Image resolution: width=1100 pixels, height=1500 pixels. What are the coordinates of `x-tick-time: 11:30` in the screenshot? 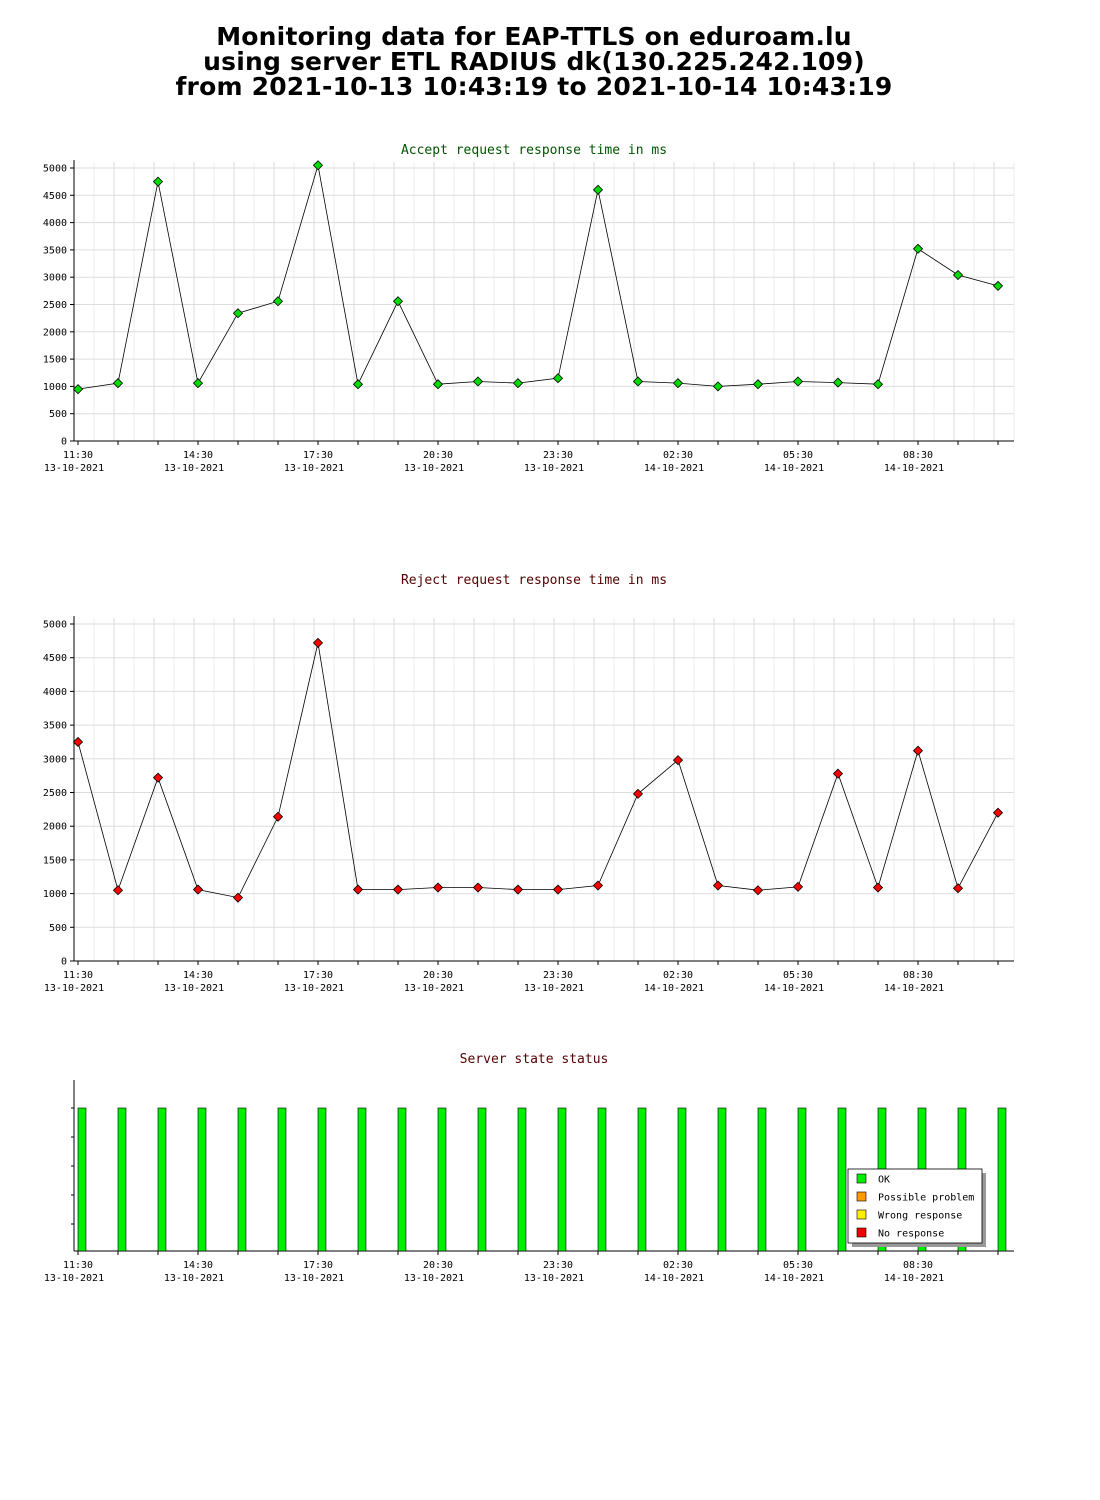 It's located at (78, 975).